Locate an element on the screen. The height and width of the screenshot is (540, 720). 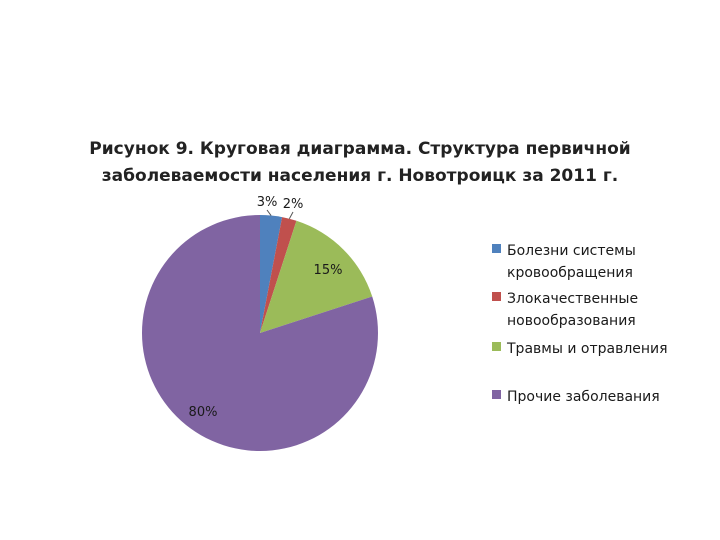
legend-label-other: Прочие заболевания is located at coordinates (583, 397).